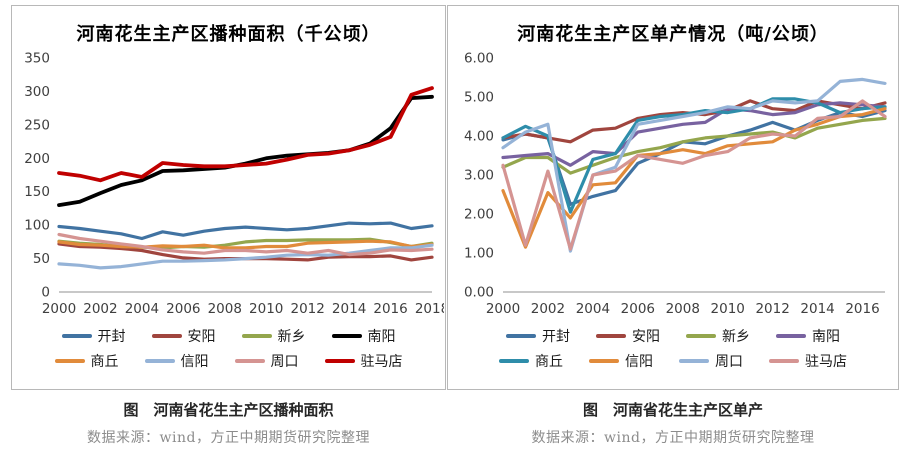 The image size is (909, 461). I want to click on y-tick-label: 200, so click(37, 159).